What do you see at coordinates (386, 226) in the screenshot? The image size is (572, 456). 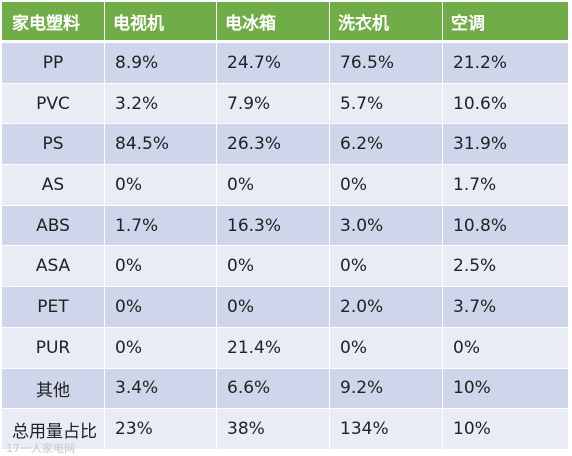 I see `cell-washing-machine: 3.0%` at bounding box center [386, 226].